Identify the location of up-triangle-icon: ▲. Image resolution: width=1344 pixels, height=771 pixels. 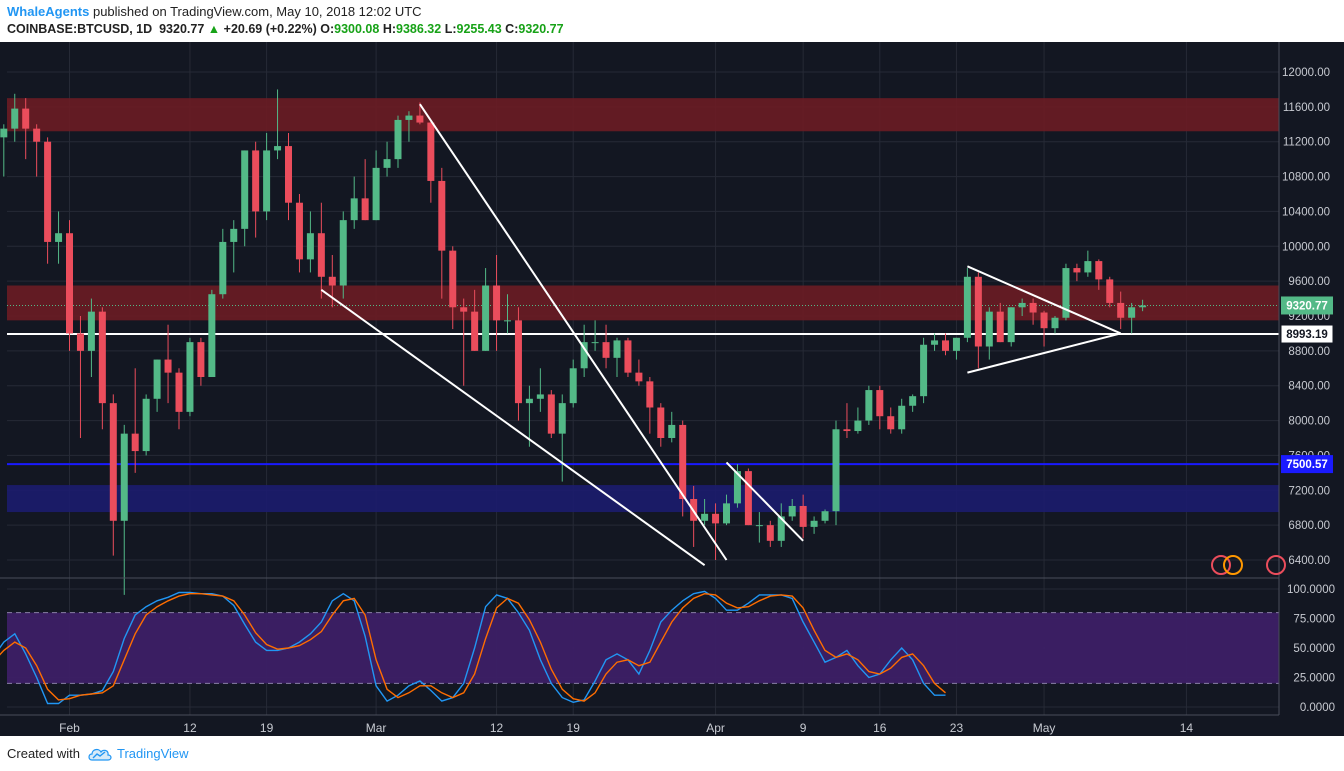
(214, 29).